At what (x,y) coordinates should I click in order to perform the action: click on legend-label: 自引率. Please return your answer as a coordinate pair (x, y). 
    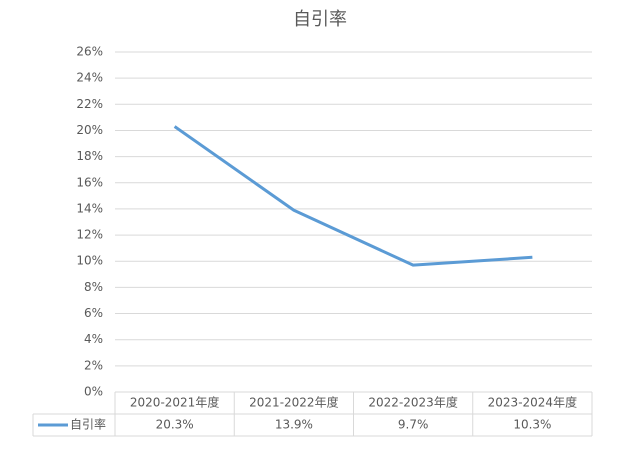
    Looking at the image, I should click on (88, 424).